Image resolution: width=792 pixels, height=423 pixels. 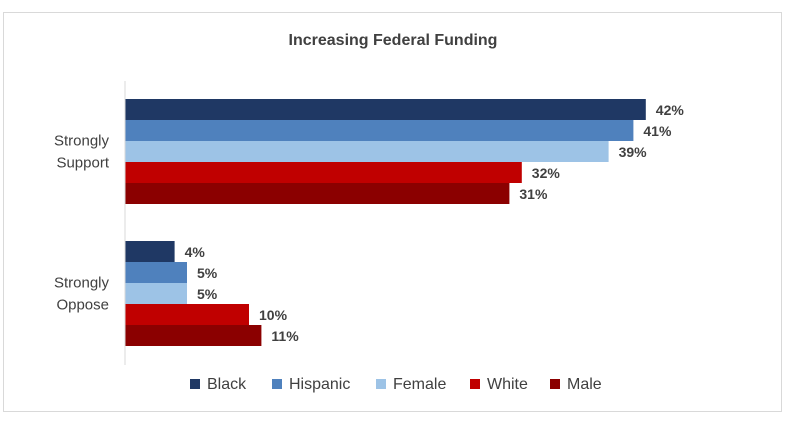 I want to click on chart-title: Increasing Federal Funding, so click(x=393, y=40).